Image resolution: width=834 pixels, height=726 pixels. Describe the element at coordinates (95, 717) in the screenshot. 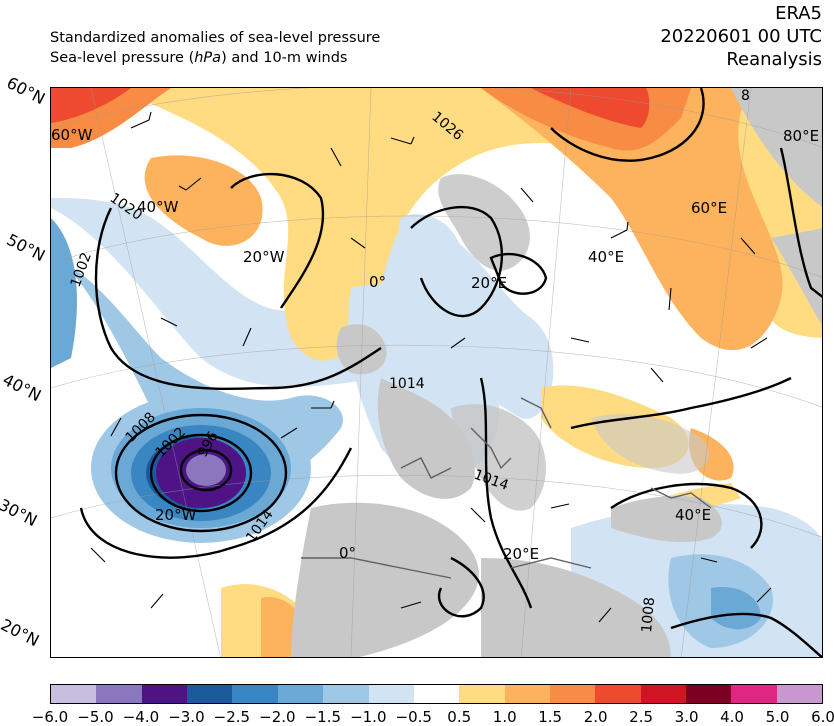

I see `colorbar-tick-label: −5.0` at that location.